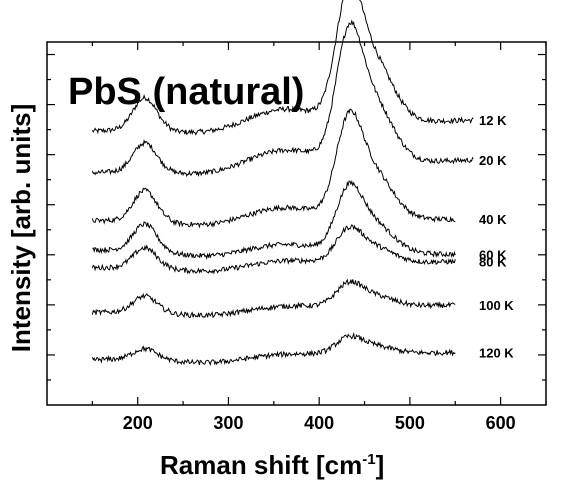 This screenshot has height=488, width=563. Describe the element at coordinates (493, 262) in the screenshot. I see `series-label: 80 K` at that location.